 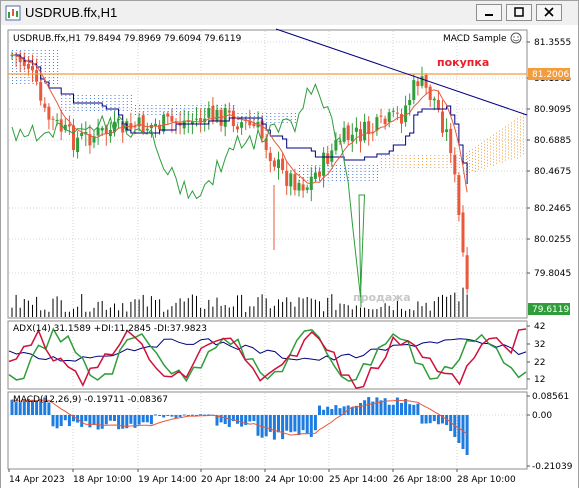 What do you see at coordinates (294, 480) in the screenshot?
I see `time-tick-label: 24 Apr 10:00` at bounding box center [294, 480].